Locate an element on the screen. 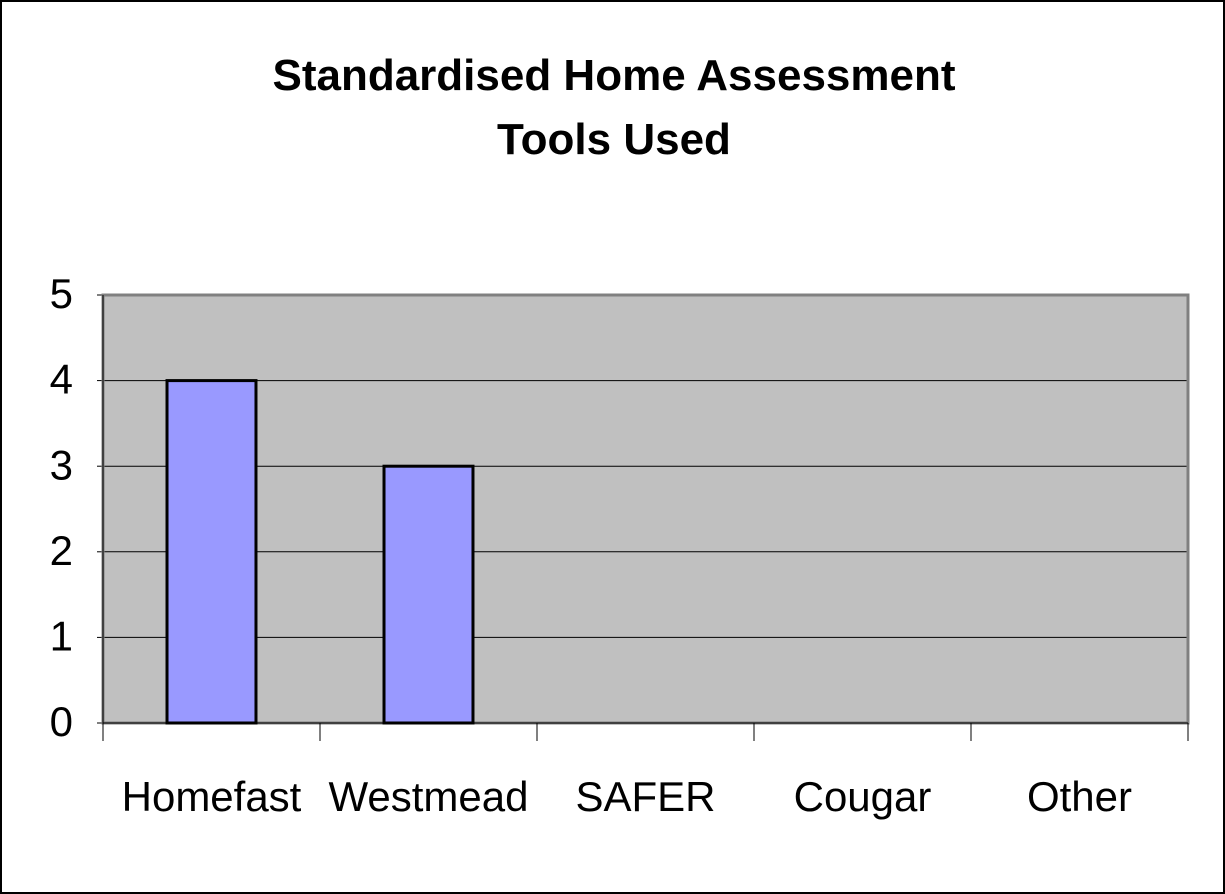 The image size is (1225, 894). y-tick-label: 1 is located at coordinates (61, 635).